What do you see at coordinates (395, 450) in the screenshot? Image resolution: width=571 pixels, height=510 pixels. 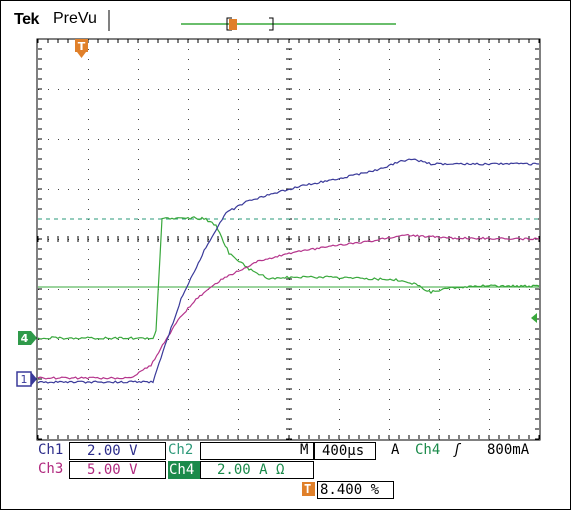 I see `trigger-prefix: A` at bounding box center [395, 450].